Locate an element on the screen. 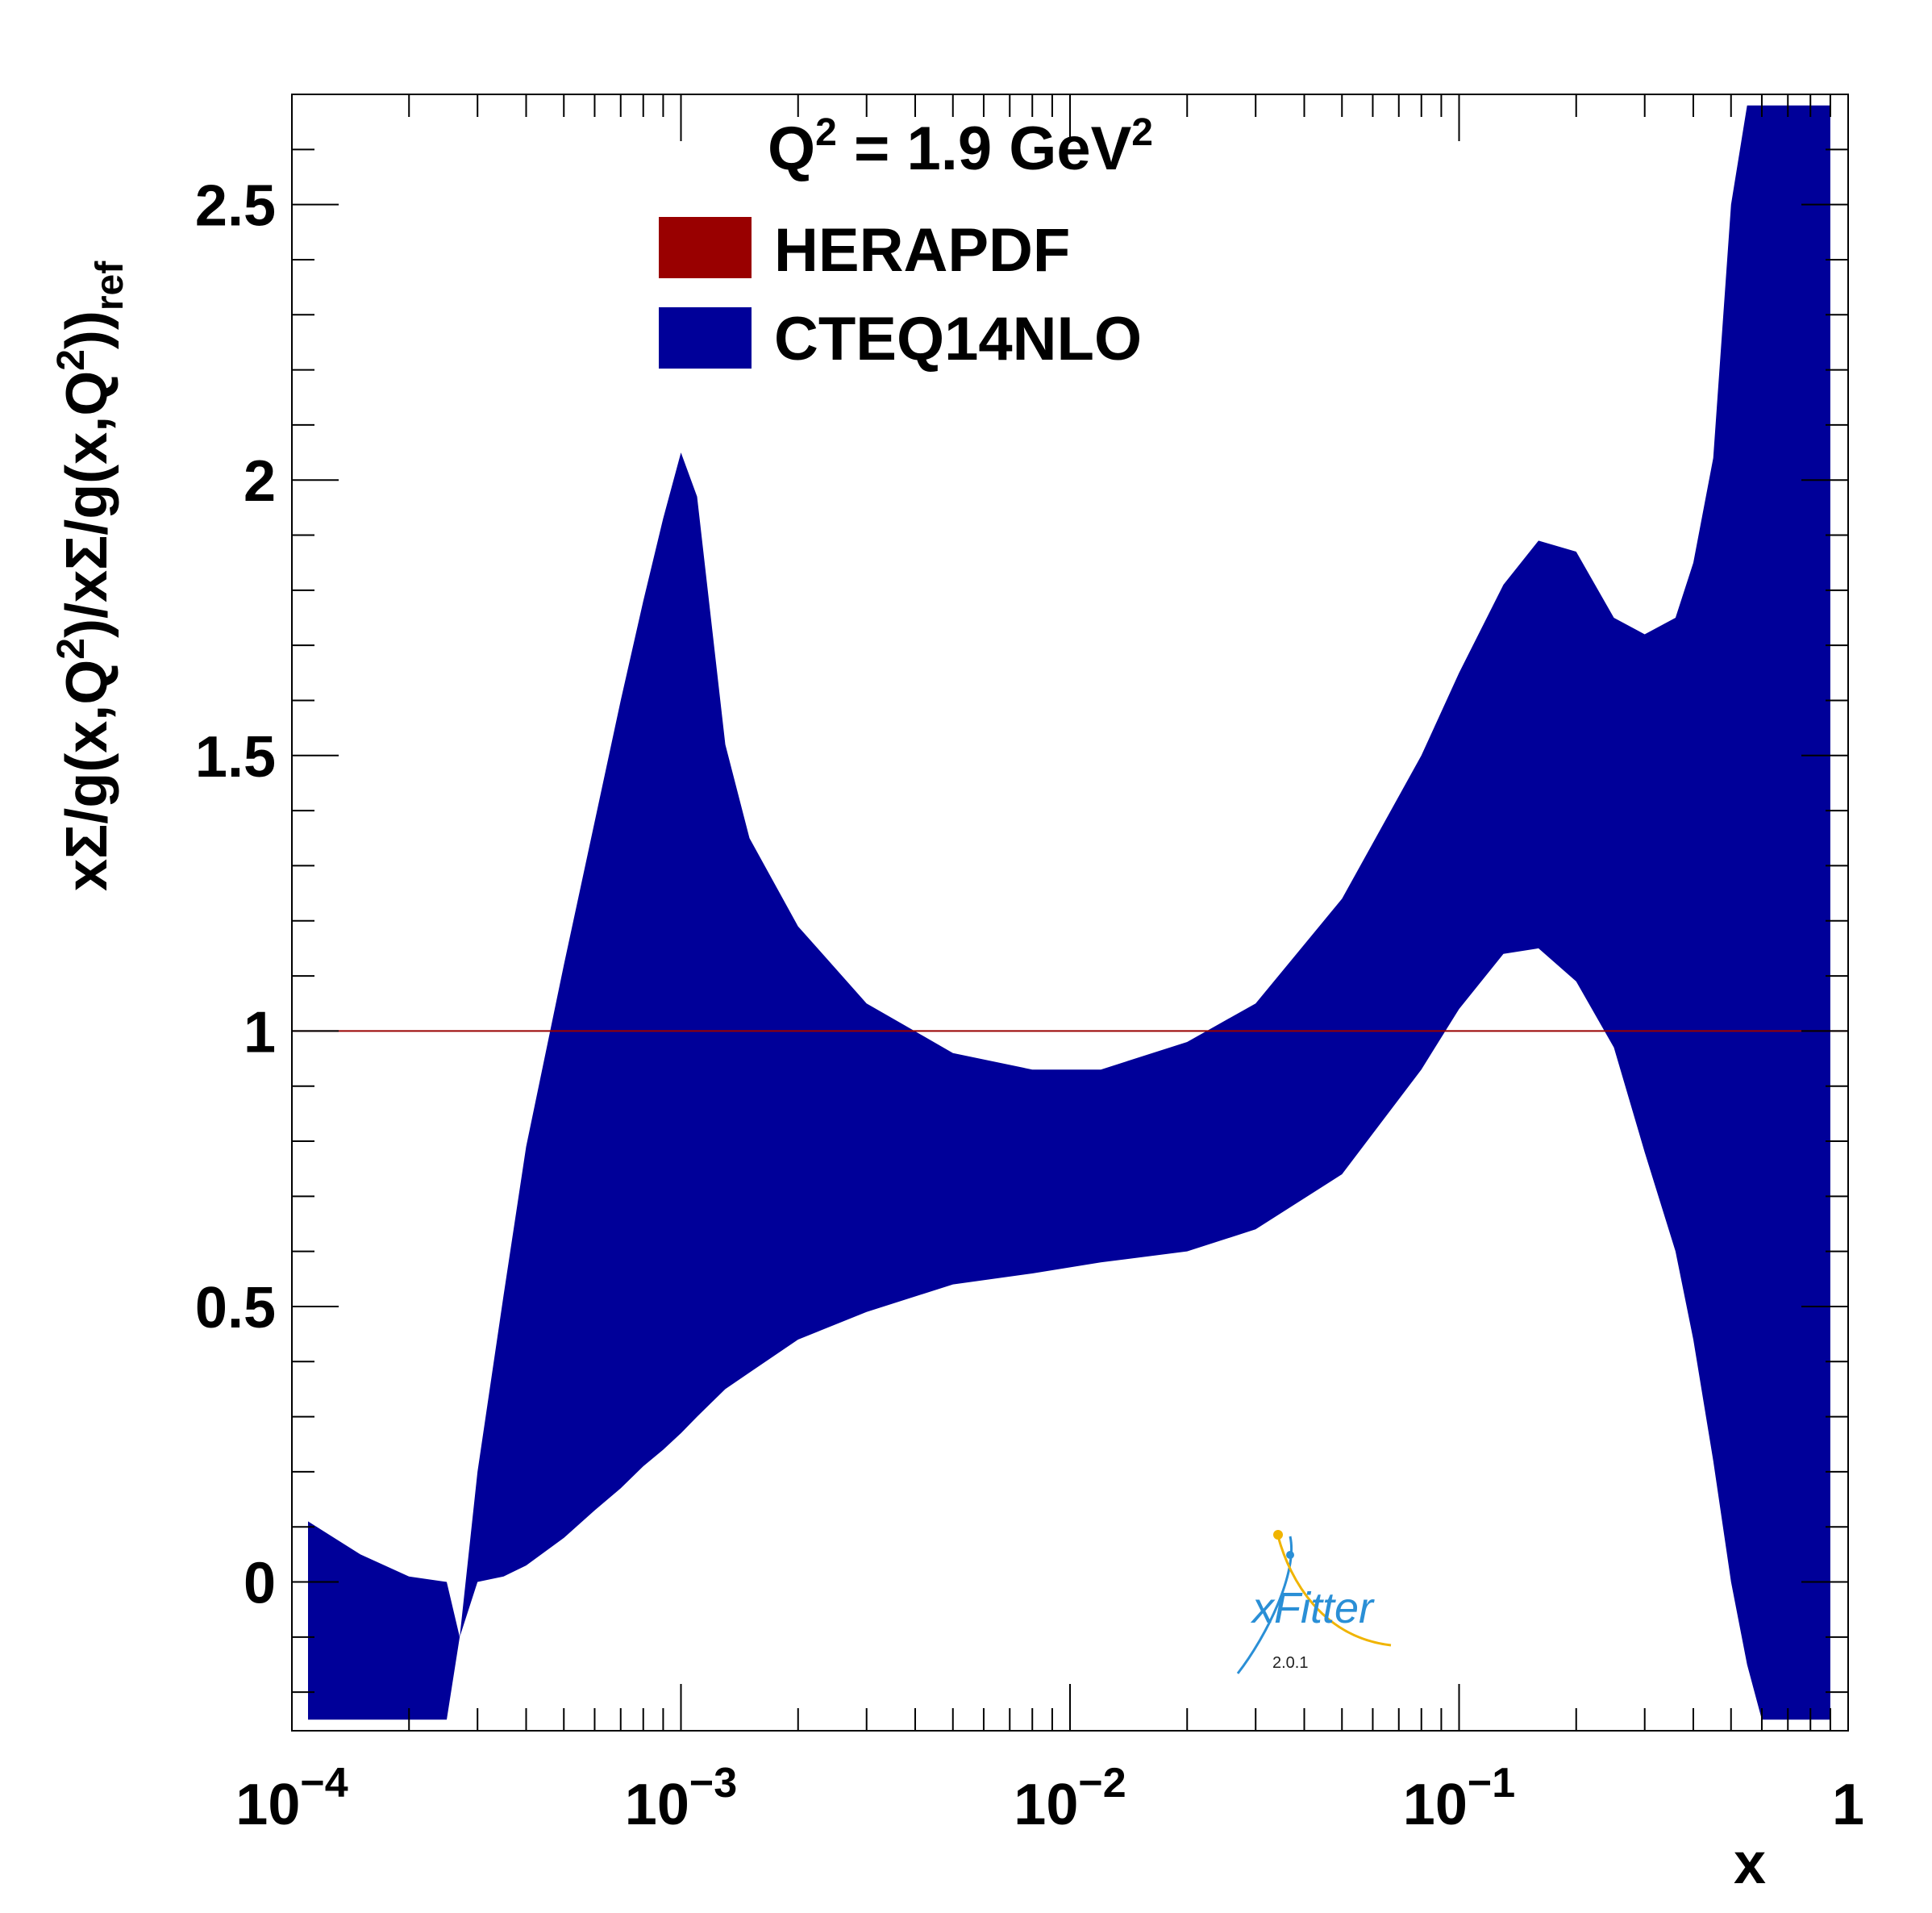 The width and height of the screenshot is (1932, 1913). legend: Q2 = 1.9 GeV2 HERAPDF CTEQ14NLO is located at coordinates (906, 242).